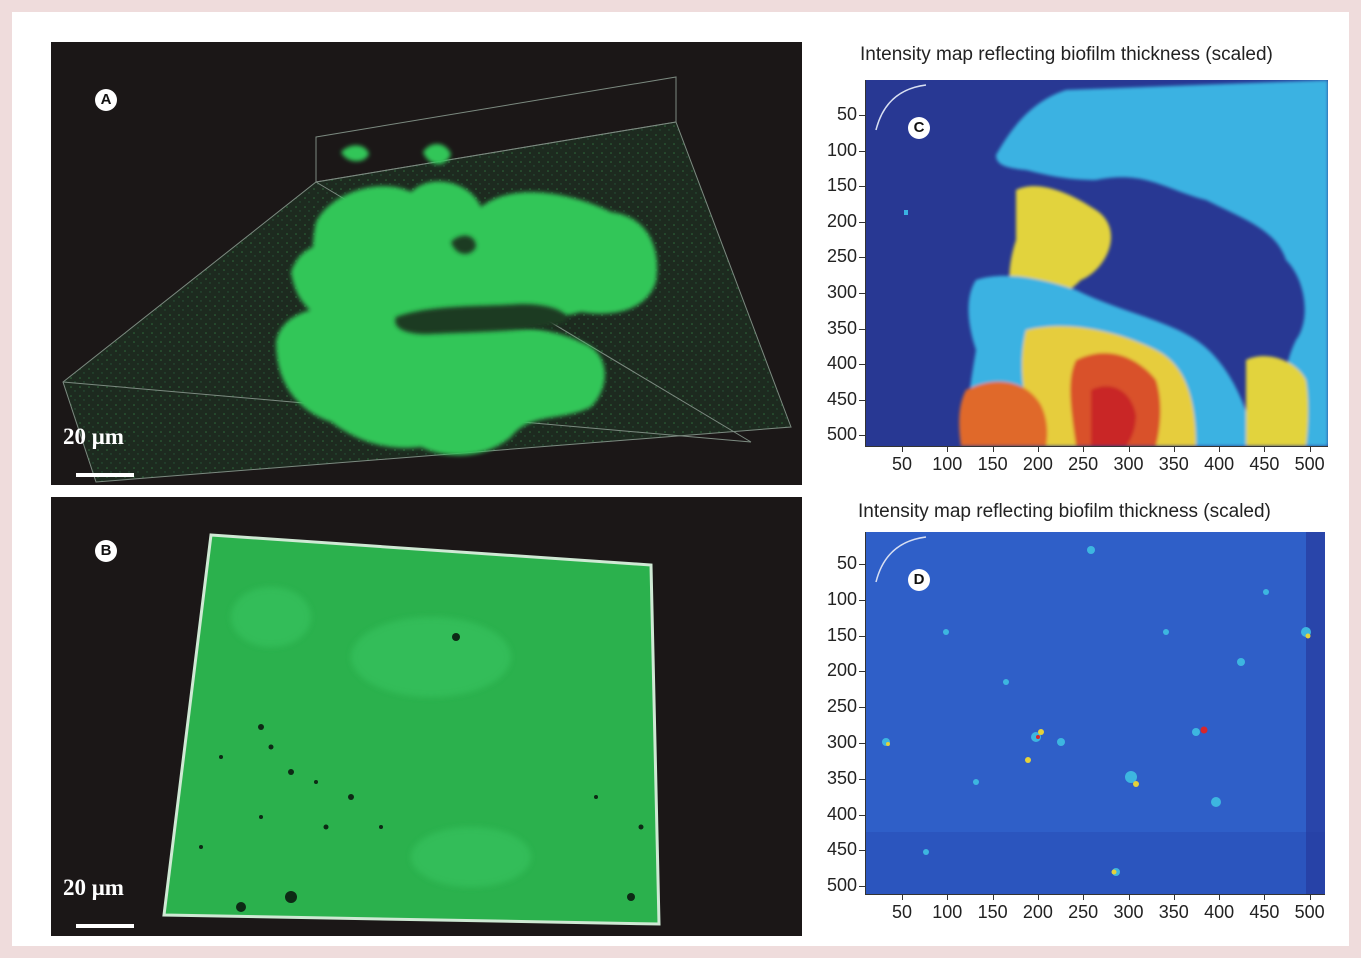 This screenshot has height=958, width=1361. Describe the element at coordinates (841, 256) in the screenshot. I see `c-ytick-label: 250` at that location.